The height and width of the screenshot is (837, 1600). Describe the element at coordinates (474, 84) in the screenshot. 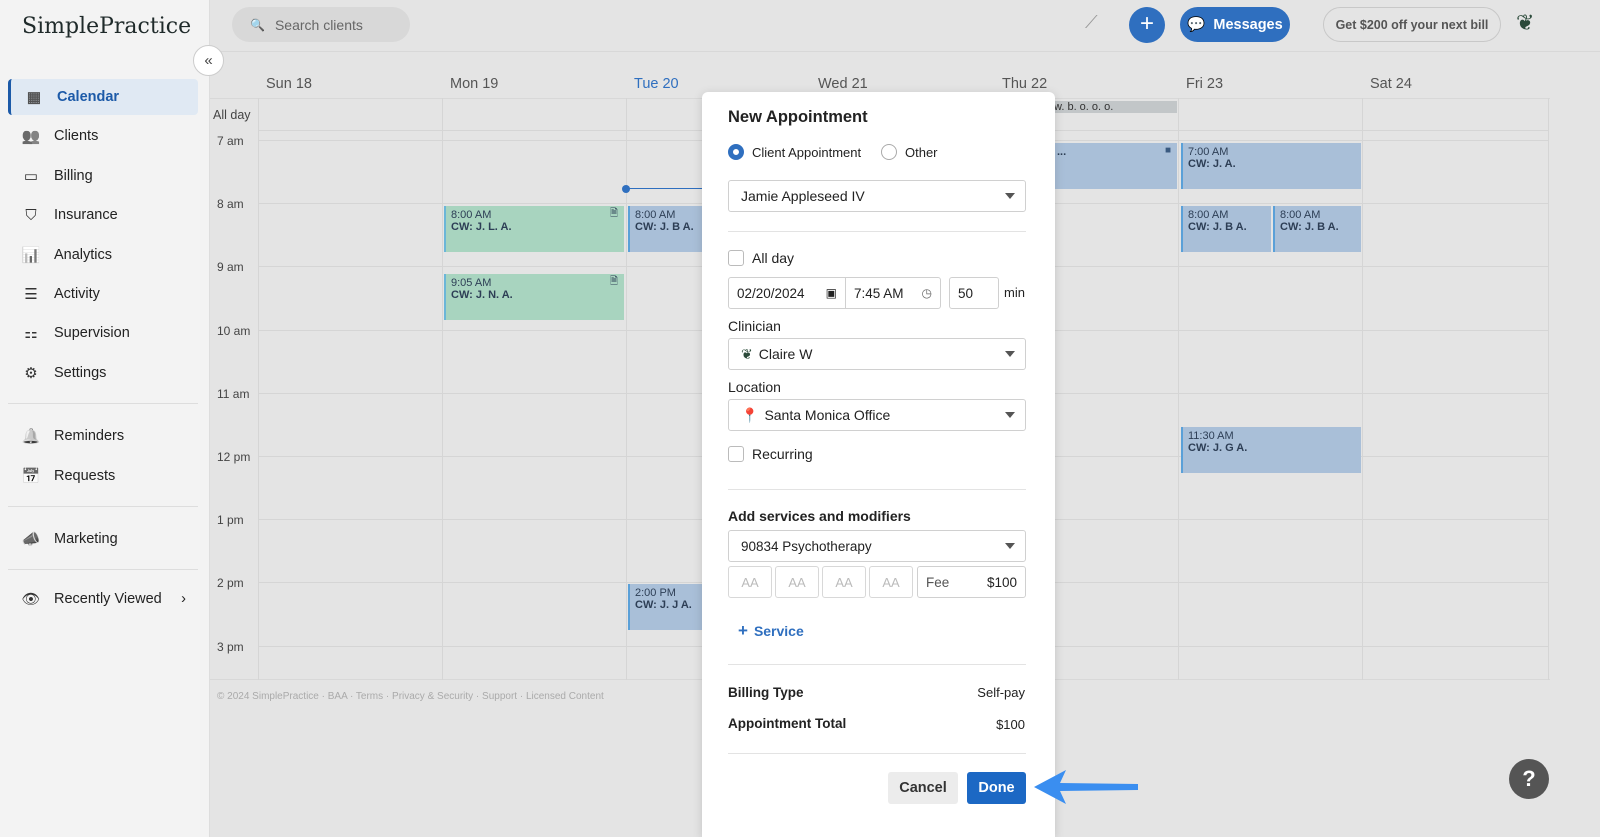

I see `day-header: Mon 19` at that location.